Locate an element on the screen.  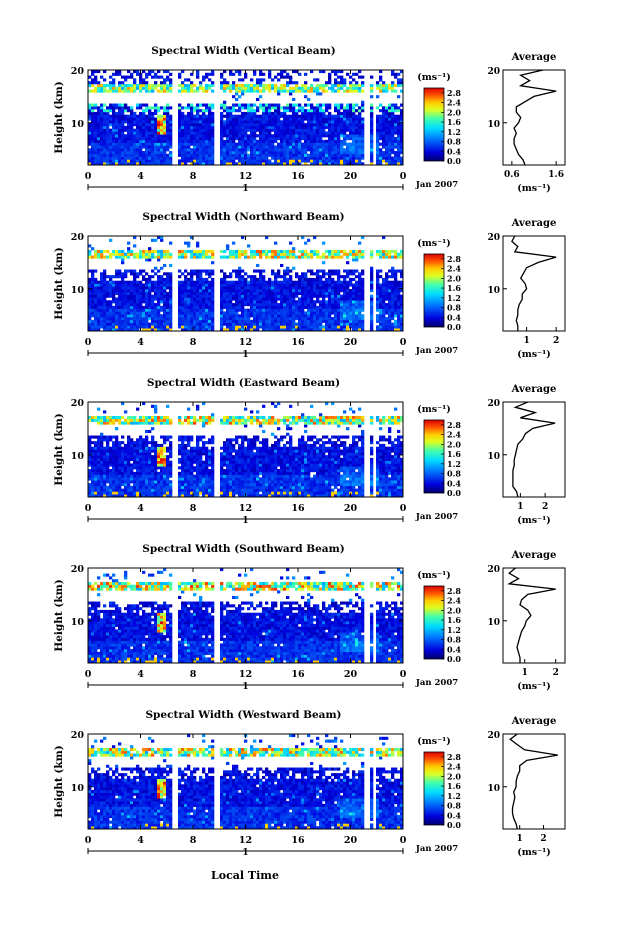
colorbar-tick-label: 0.0 is located at coordinates (454, 161).